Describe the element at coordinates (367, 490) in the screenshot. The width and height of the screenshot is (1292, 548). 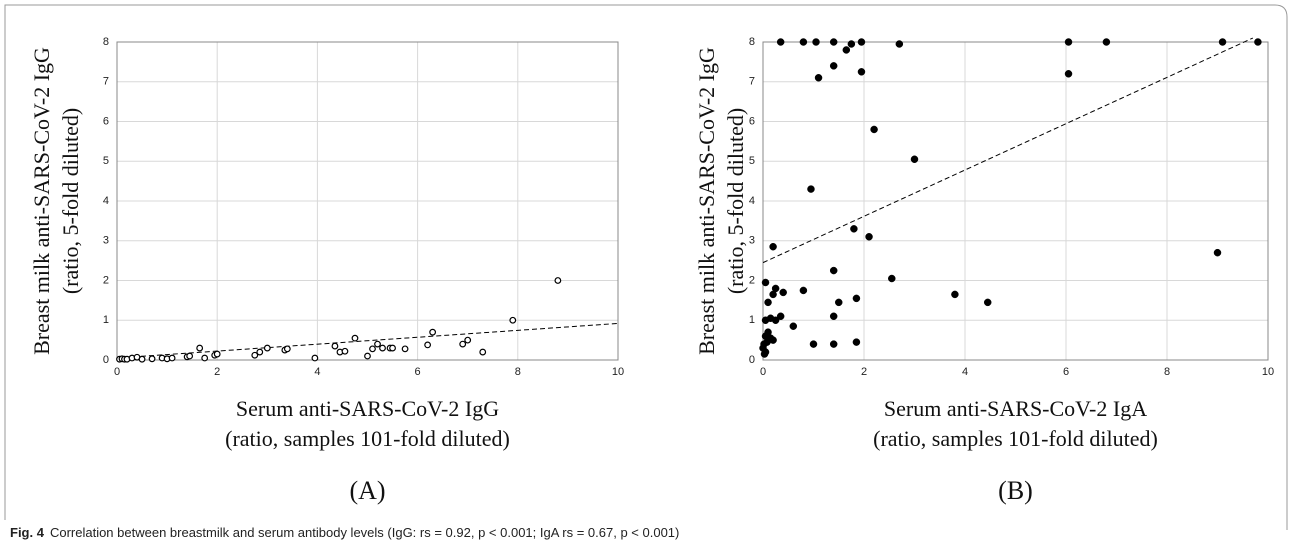
I see `panel-label: (A)` at that location.